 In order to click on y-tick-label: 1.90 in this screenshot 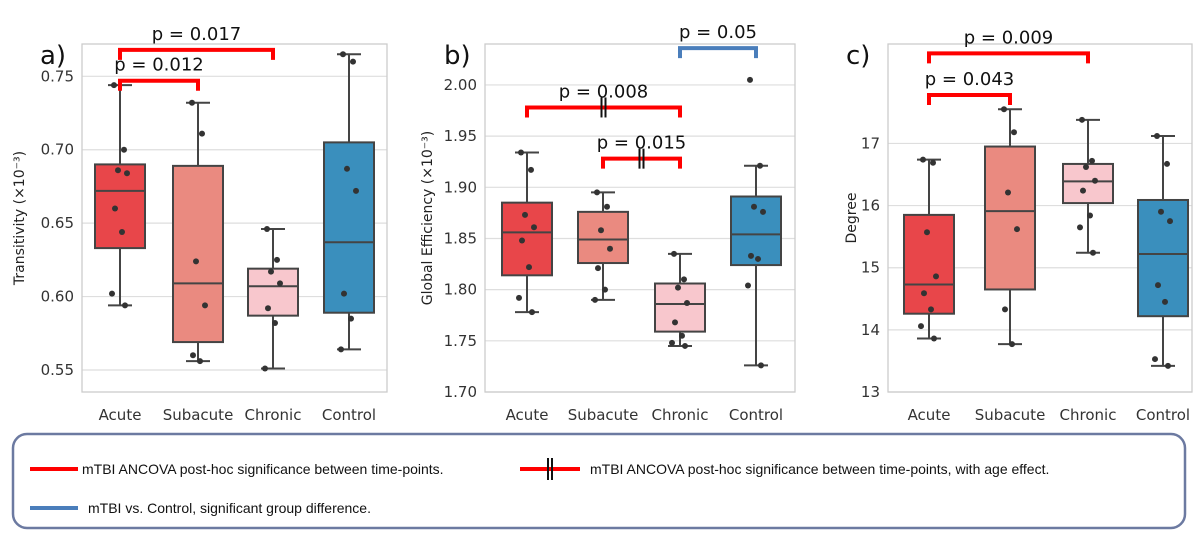, I will do `click(460, 187)`.